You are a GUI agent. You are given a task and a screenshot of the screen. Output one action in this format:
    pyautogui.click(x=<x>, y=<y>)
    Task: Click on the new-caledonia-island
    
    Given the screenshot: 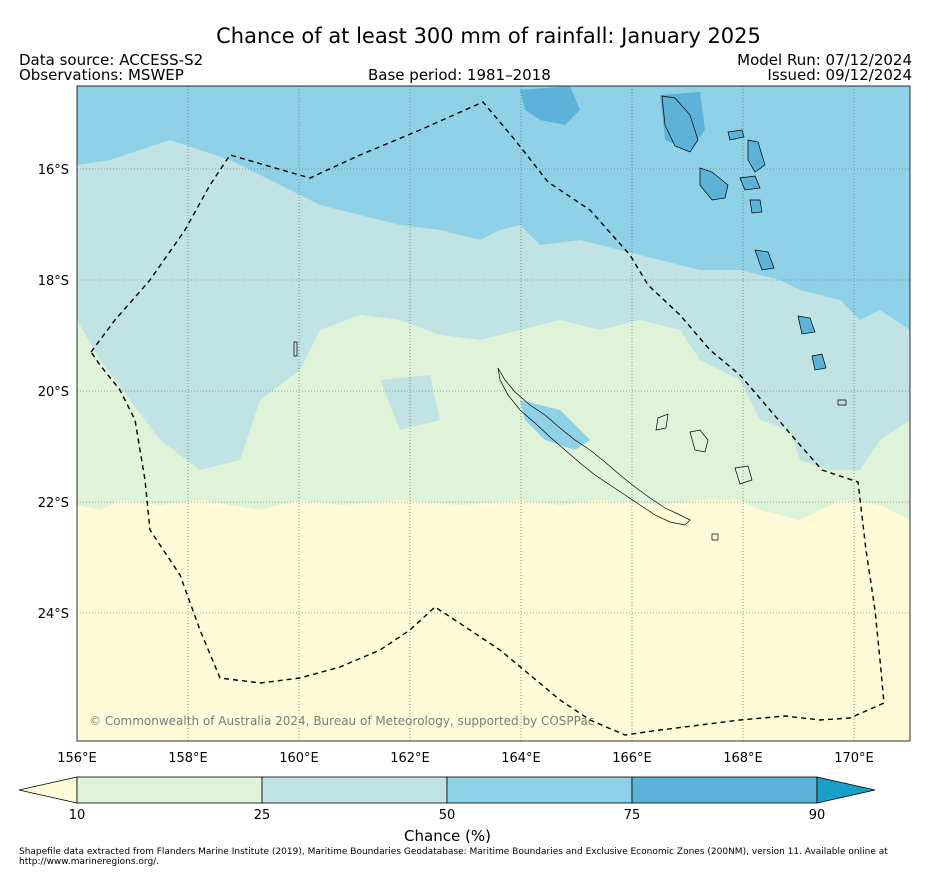 What is the action you would take?
    pyautogui.click(x=594, y=446)
    